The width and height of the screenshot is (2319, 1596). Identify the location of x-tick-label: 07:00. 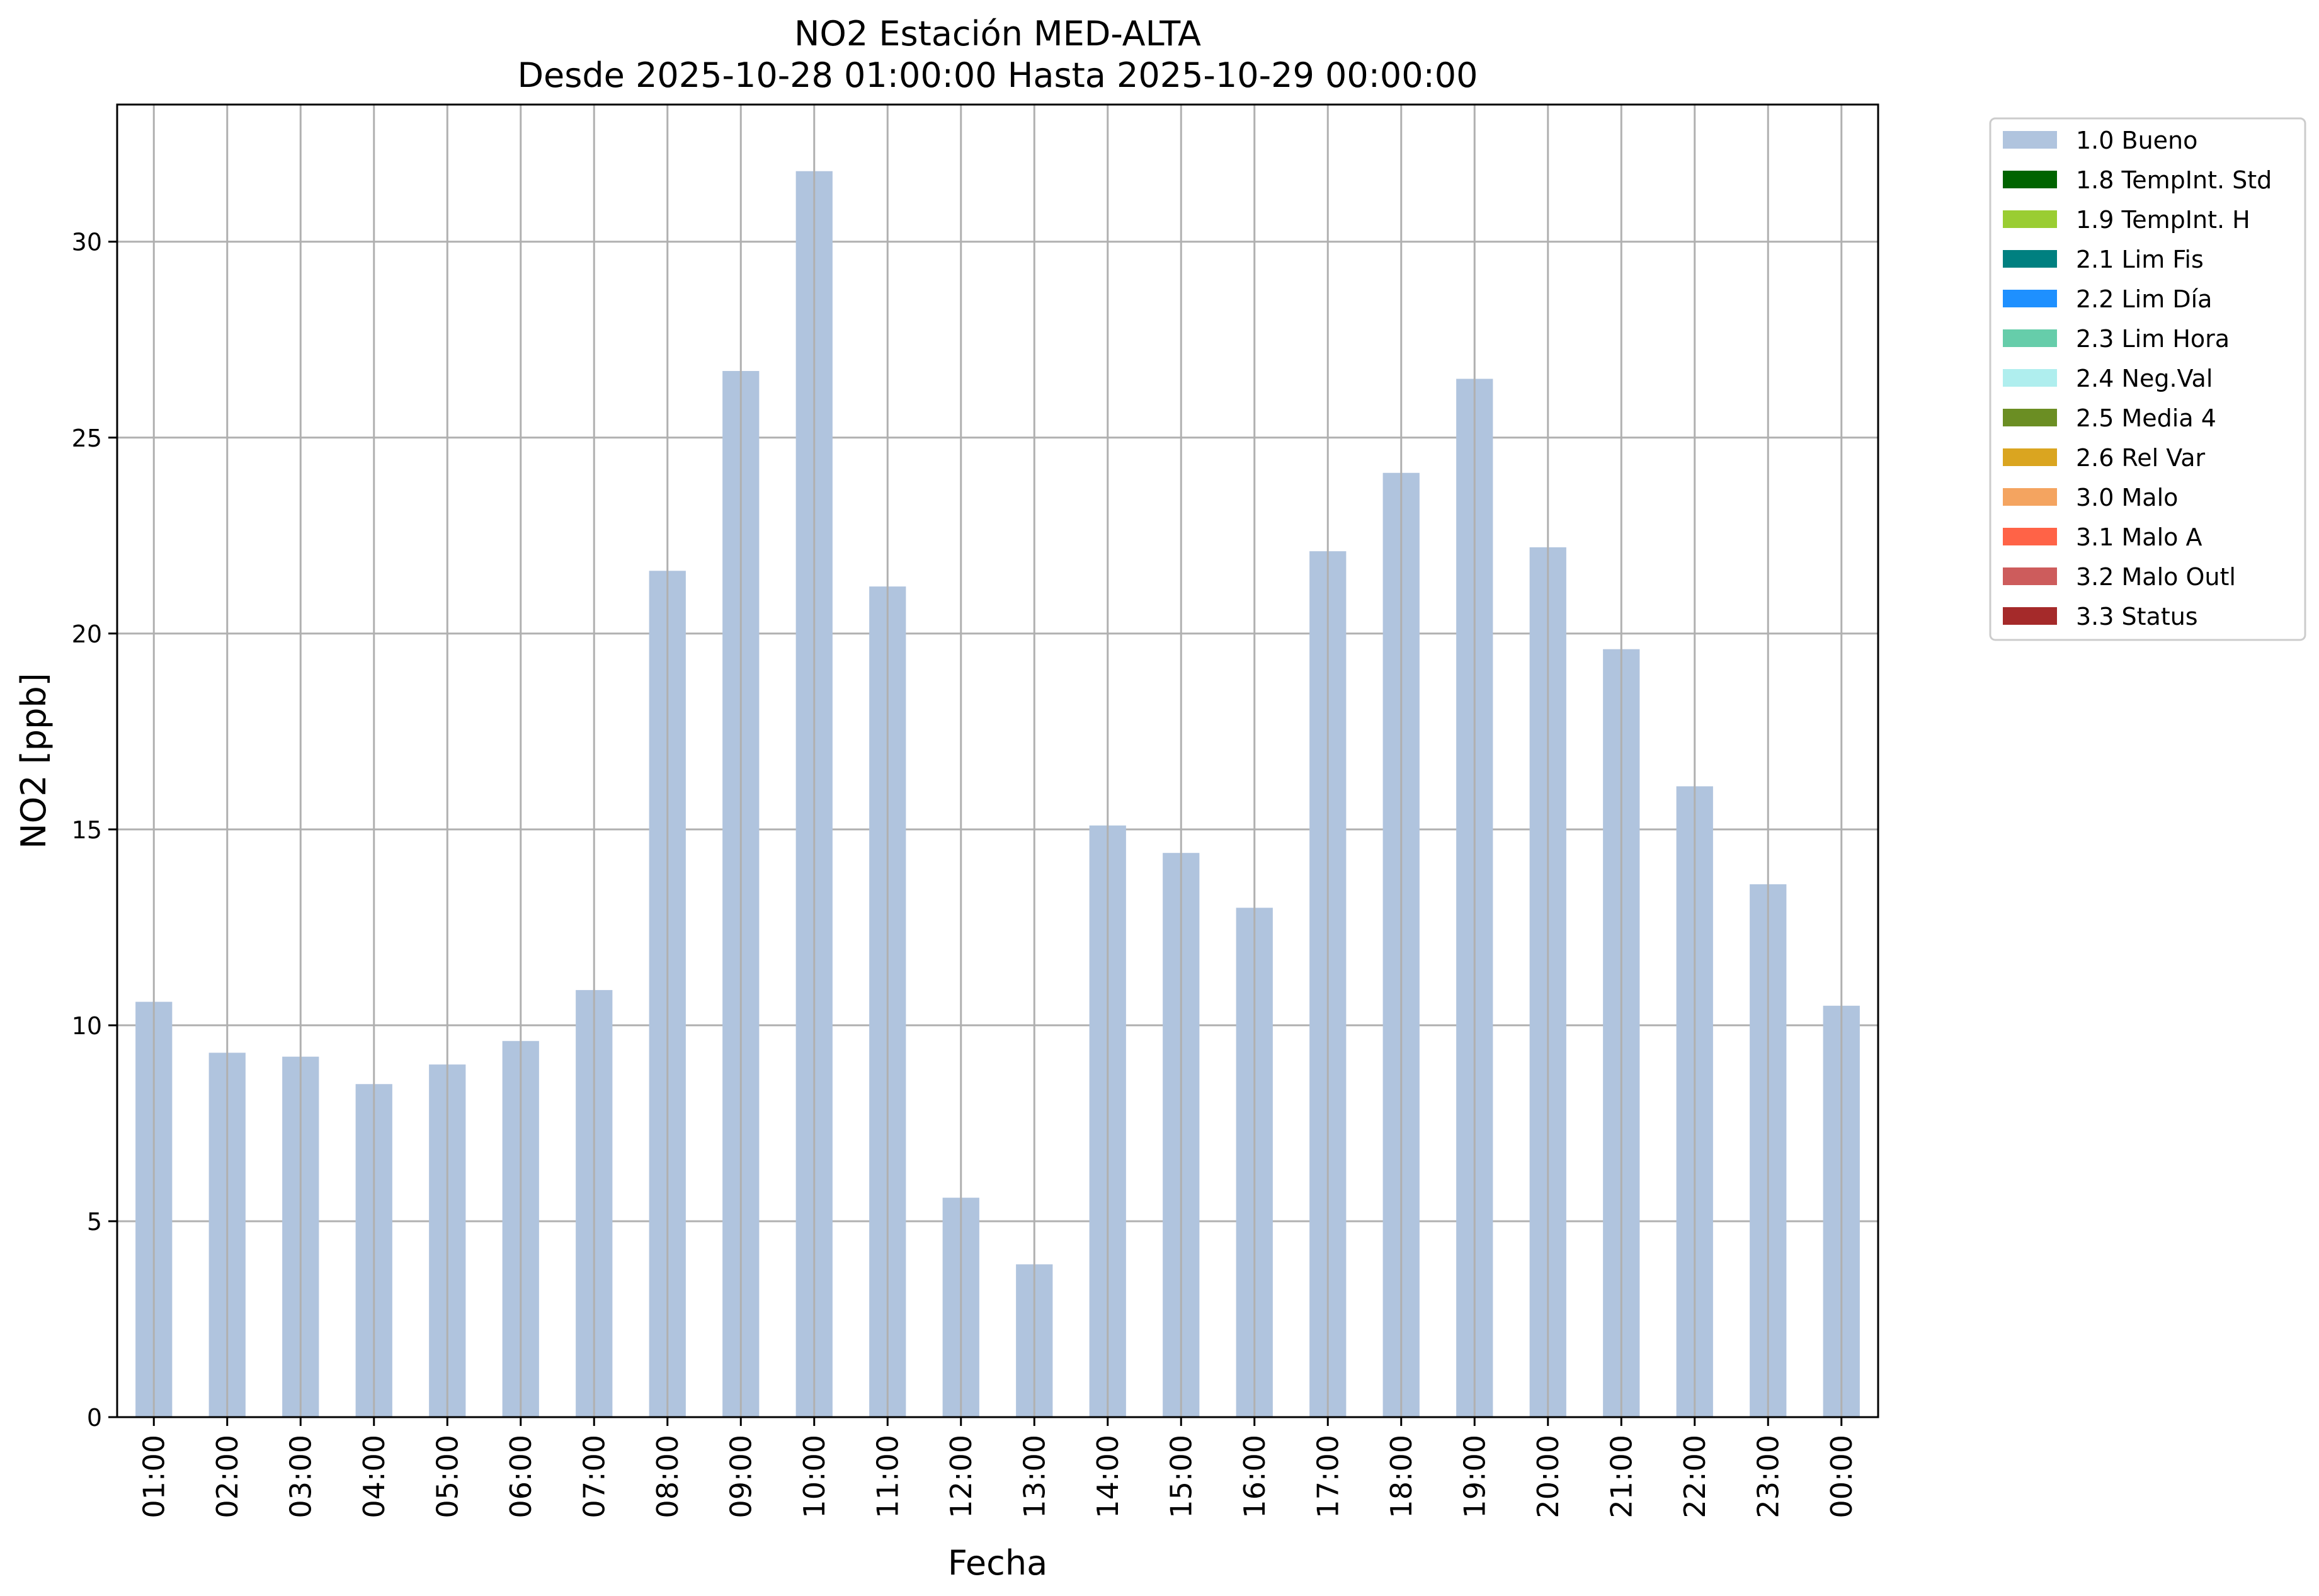
(594, 1477).